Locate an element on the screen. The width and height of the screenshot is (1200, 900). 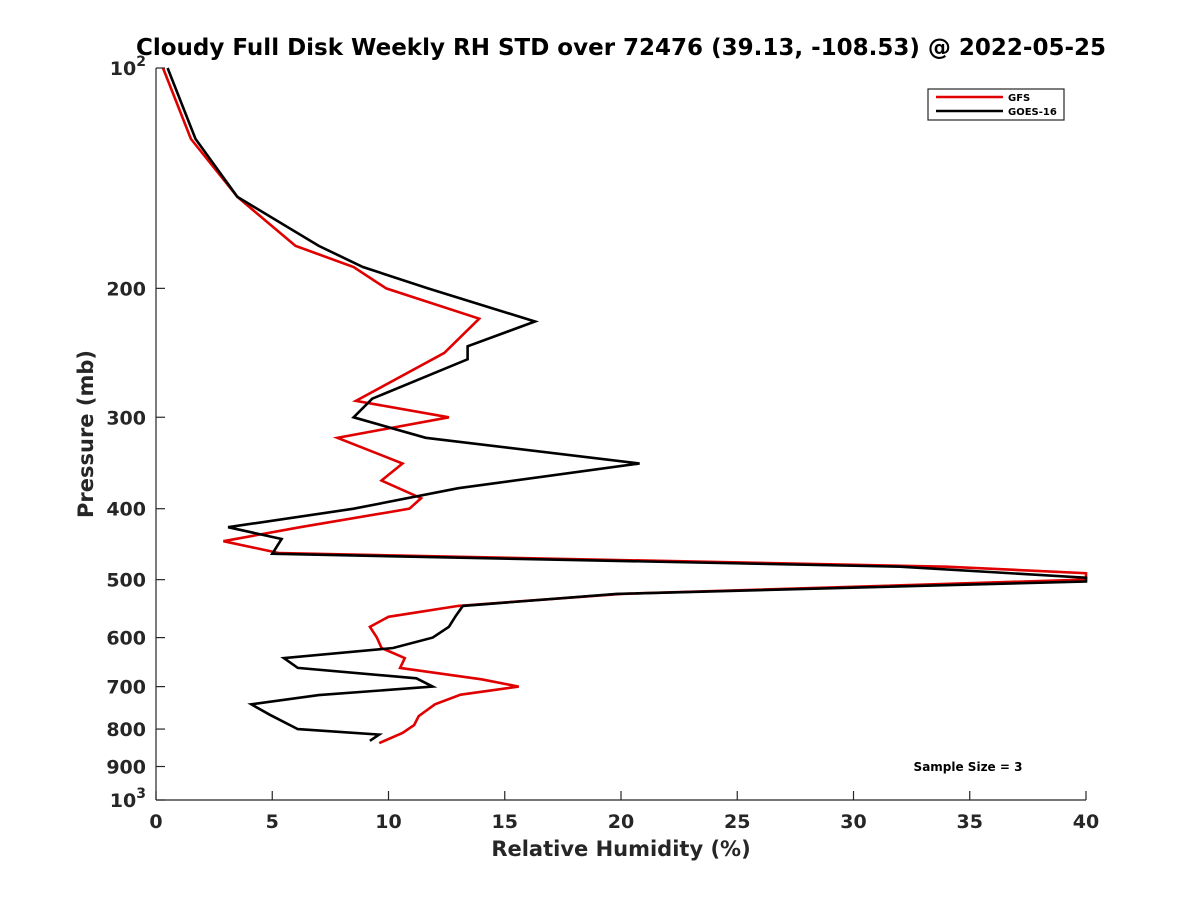
y-tick-label: 10³ is located at coordinates (128, 799).